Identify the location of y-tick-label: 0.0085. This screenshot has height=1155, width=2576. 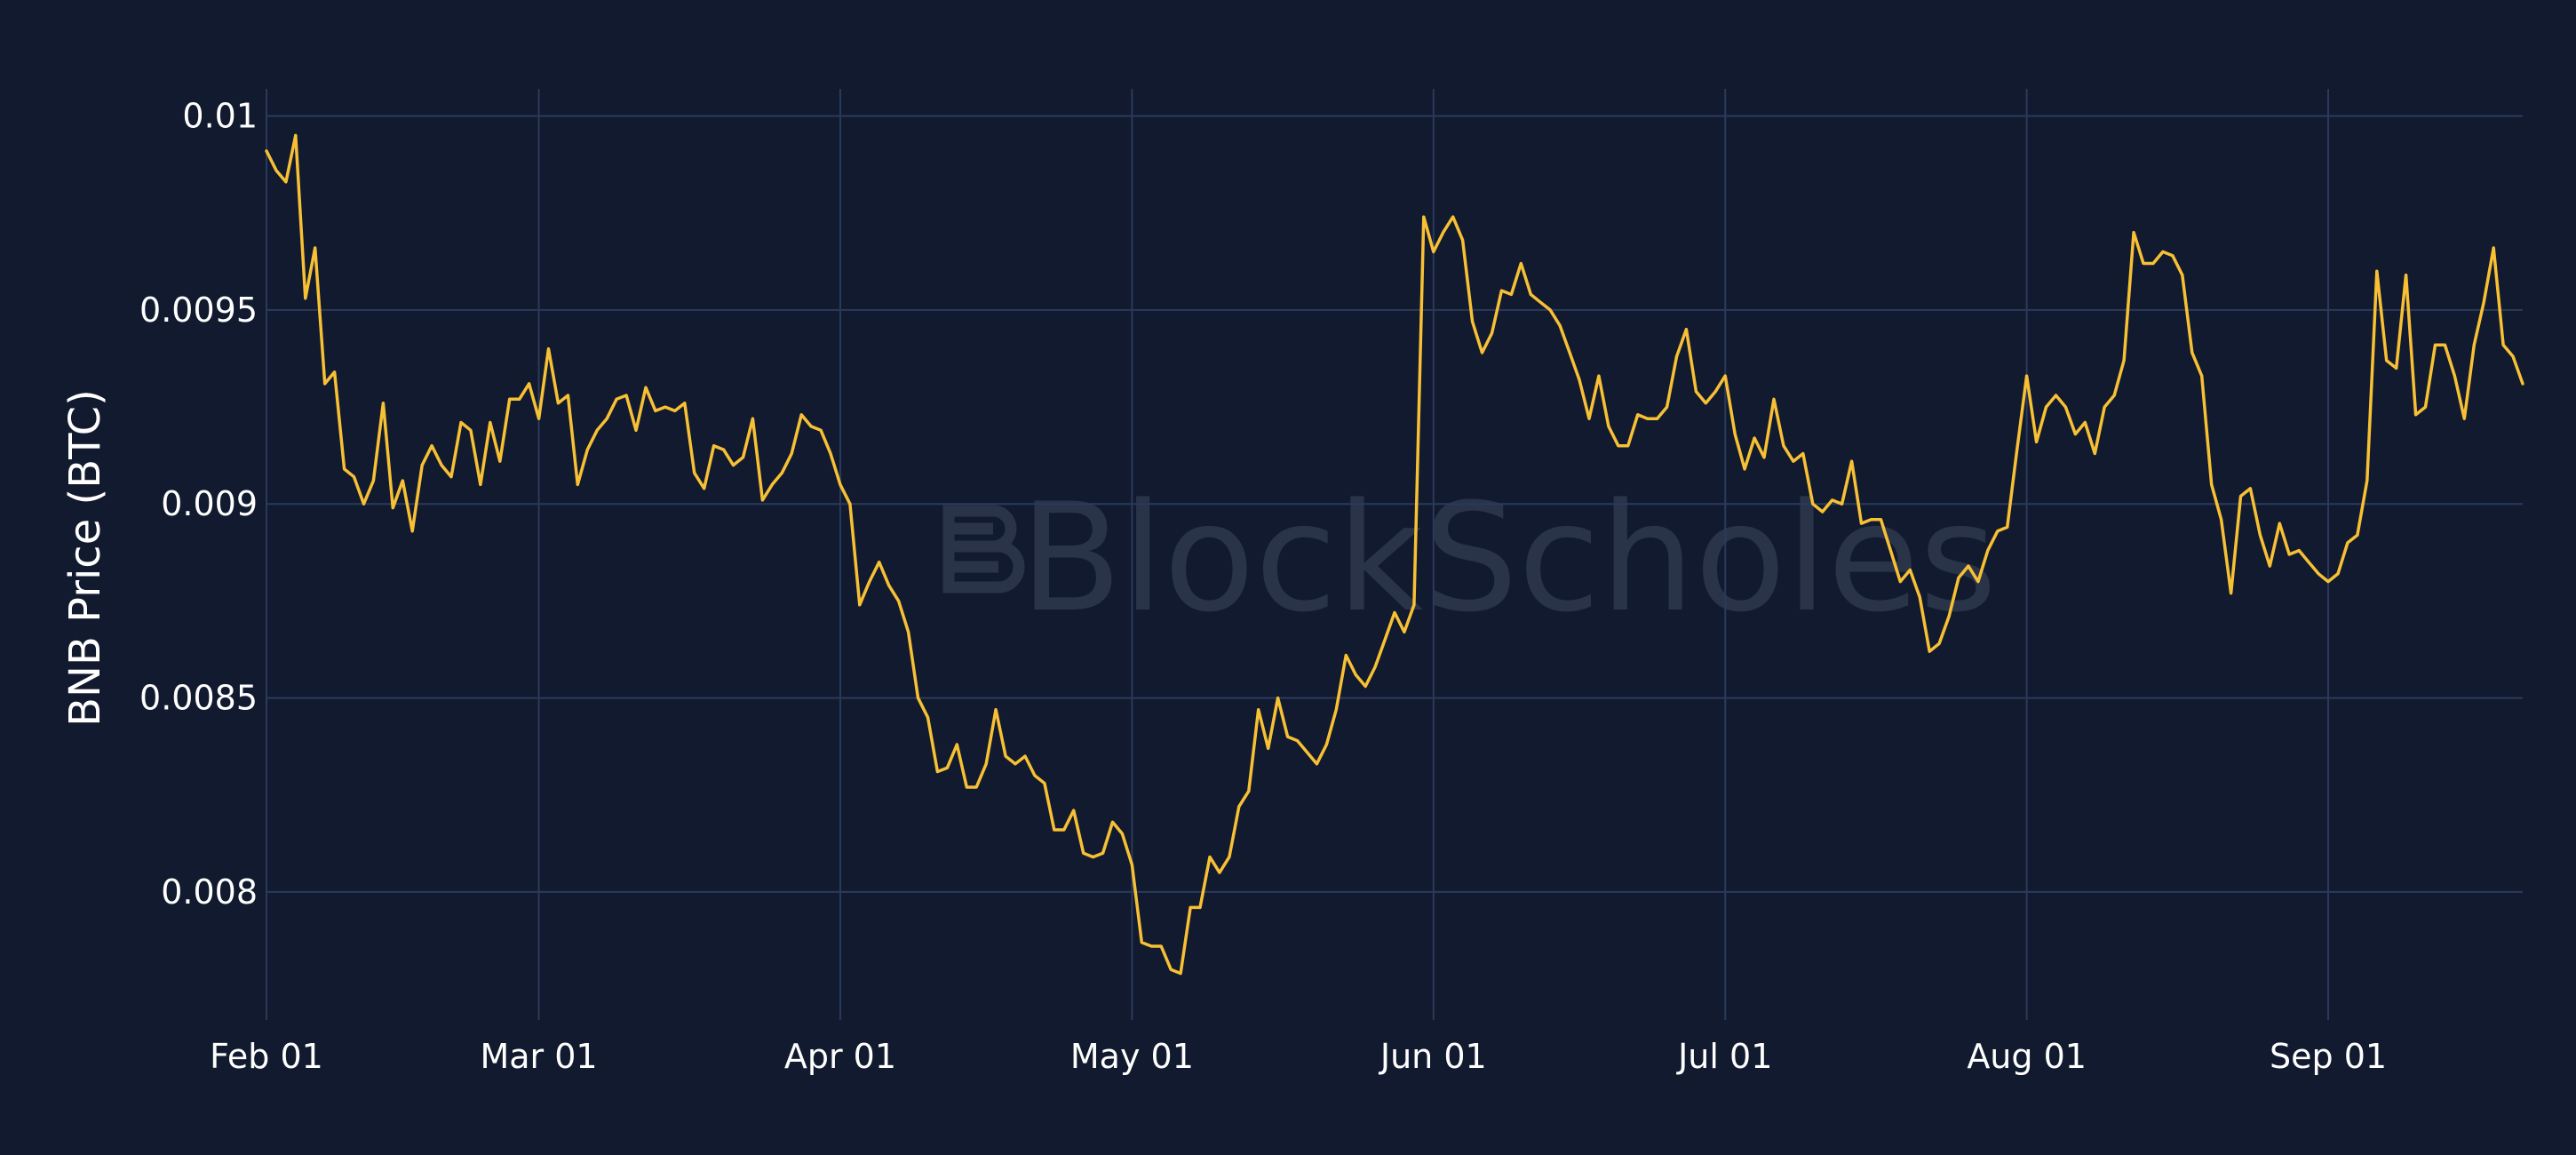
(198, 698).